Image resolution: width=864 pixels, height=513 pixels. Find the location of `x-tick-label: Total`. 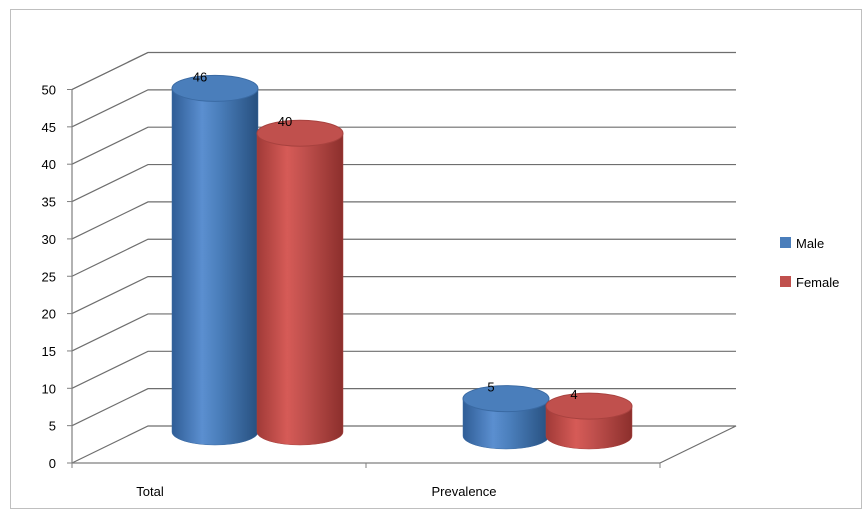

x-tick-label: Total is located at coordinates (150, 491).